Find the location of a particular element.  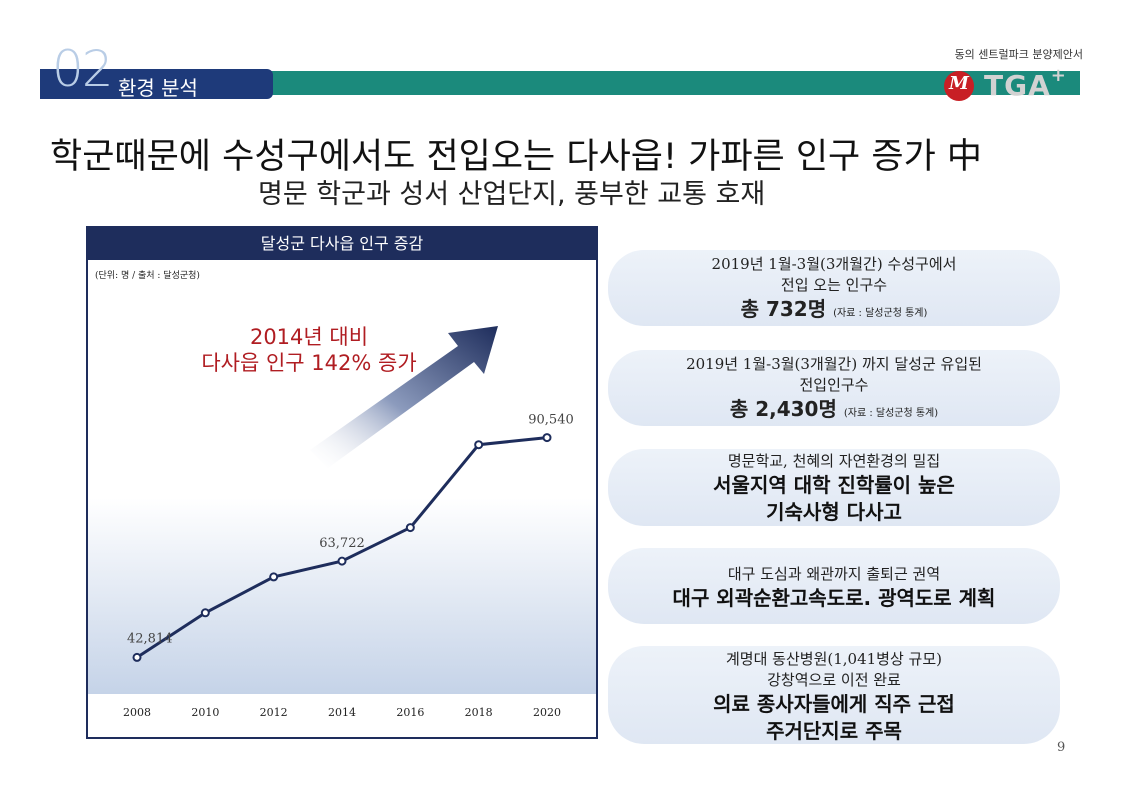

logo-text-value: TGA is located at coordinates (1017, 85).